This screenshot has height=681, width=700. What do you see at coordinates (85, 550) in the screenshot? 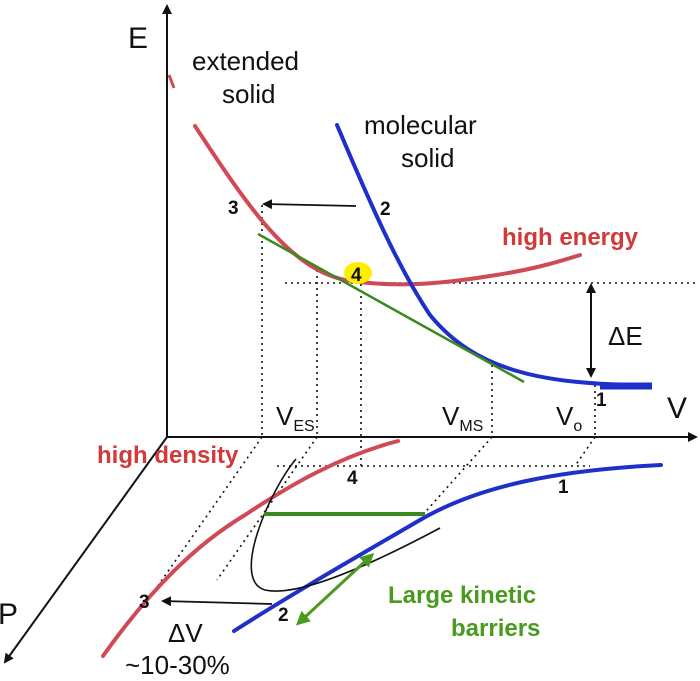
I see `pressure-axis` at bounding box center [85, 550].